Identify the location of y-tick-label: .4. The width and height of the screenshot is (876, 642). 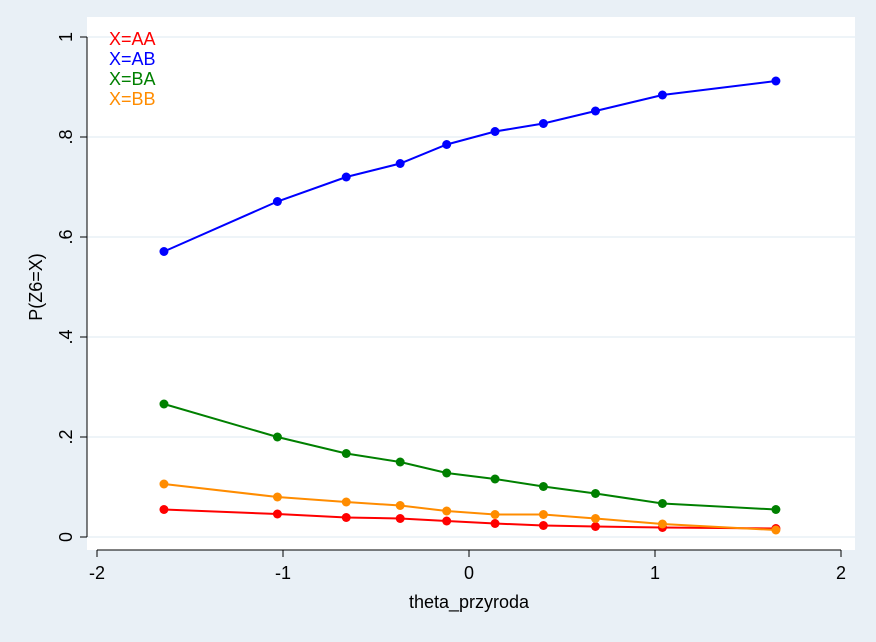
(66, 336).